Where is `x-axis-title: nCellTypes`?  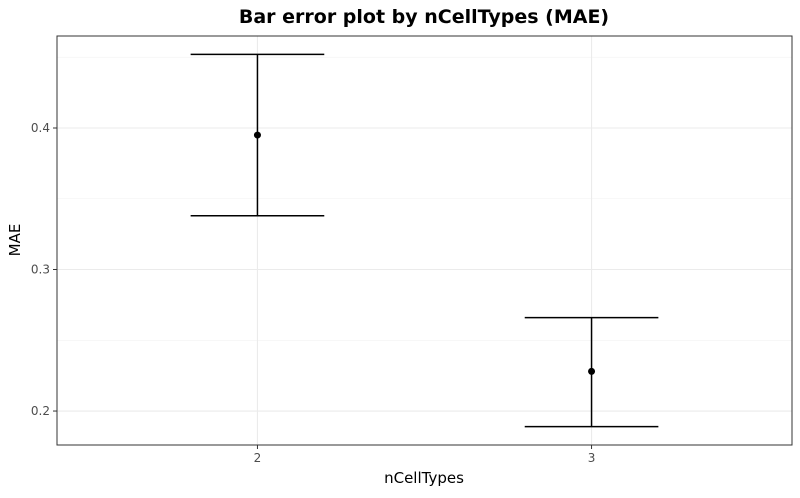
x-axis-title: nCellTypes is located at coordinates (424, 478).